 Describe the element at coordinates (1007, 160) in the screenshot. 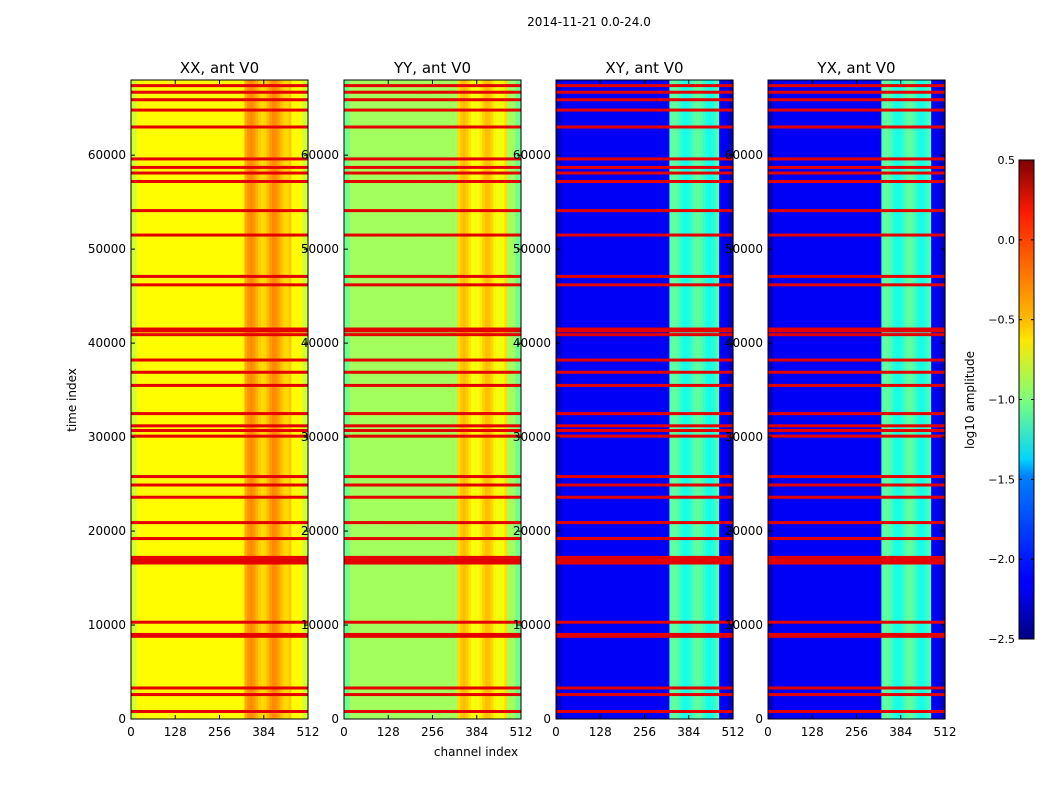

I see `colorbar-tick-label: 0.5` at that location.